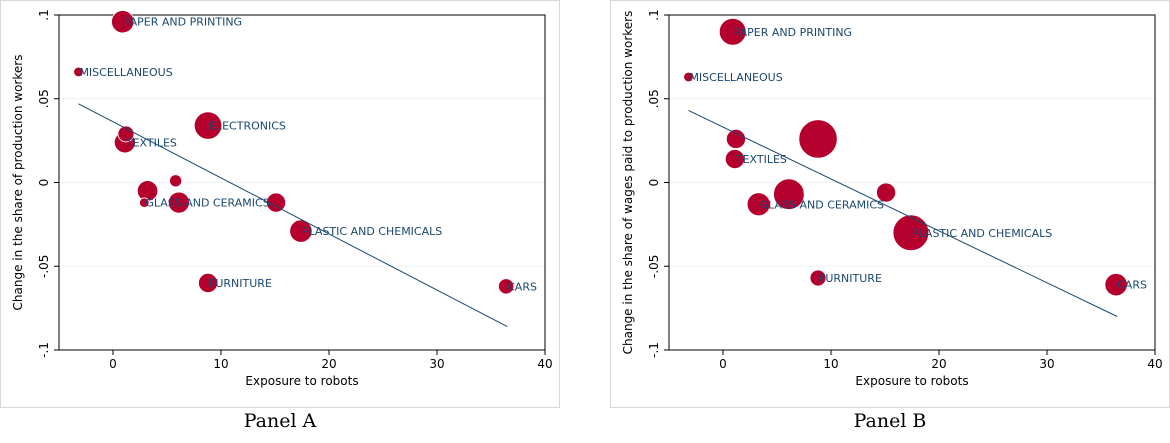  Describe the element at coordinates (280, 421) in the screenshot. I see `panel-caption: Panel A` at that location.